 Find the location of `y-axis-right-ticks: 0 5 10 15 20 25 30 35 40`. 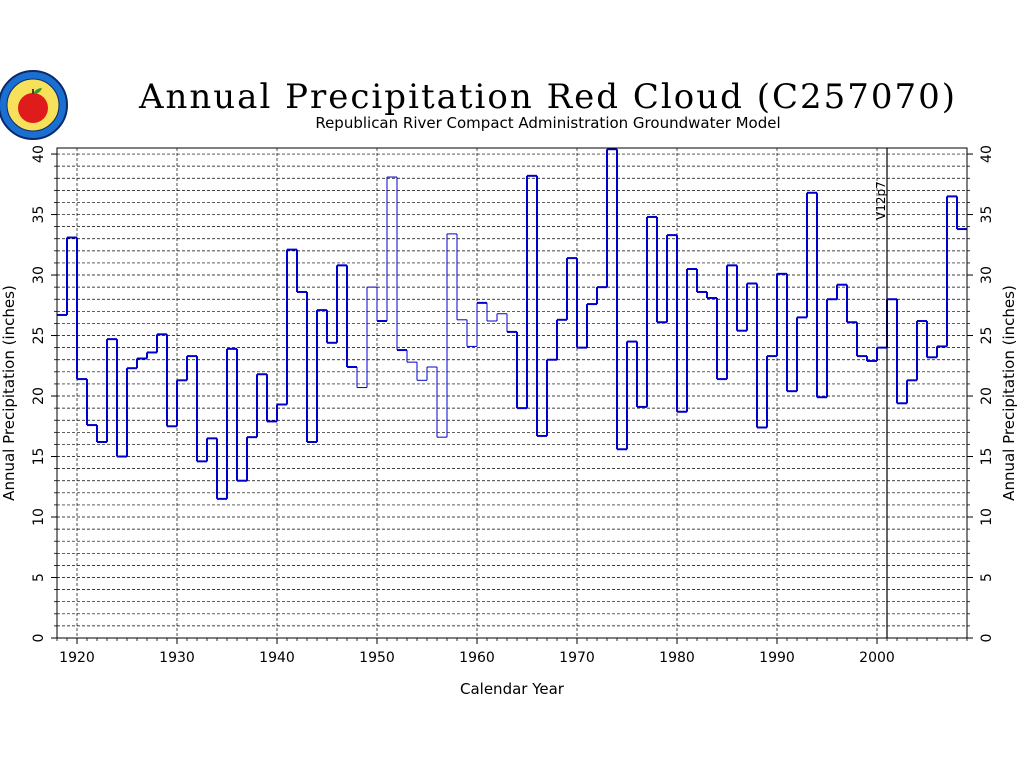

y-axis-right-ticks: 0 5 10 15 20 25 30 35 40 is located at coordinates (981, 393).